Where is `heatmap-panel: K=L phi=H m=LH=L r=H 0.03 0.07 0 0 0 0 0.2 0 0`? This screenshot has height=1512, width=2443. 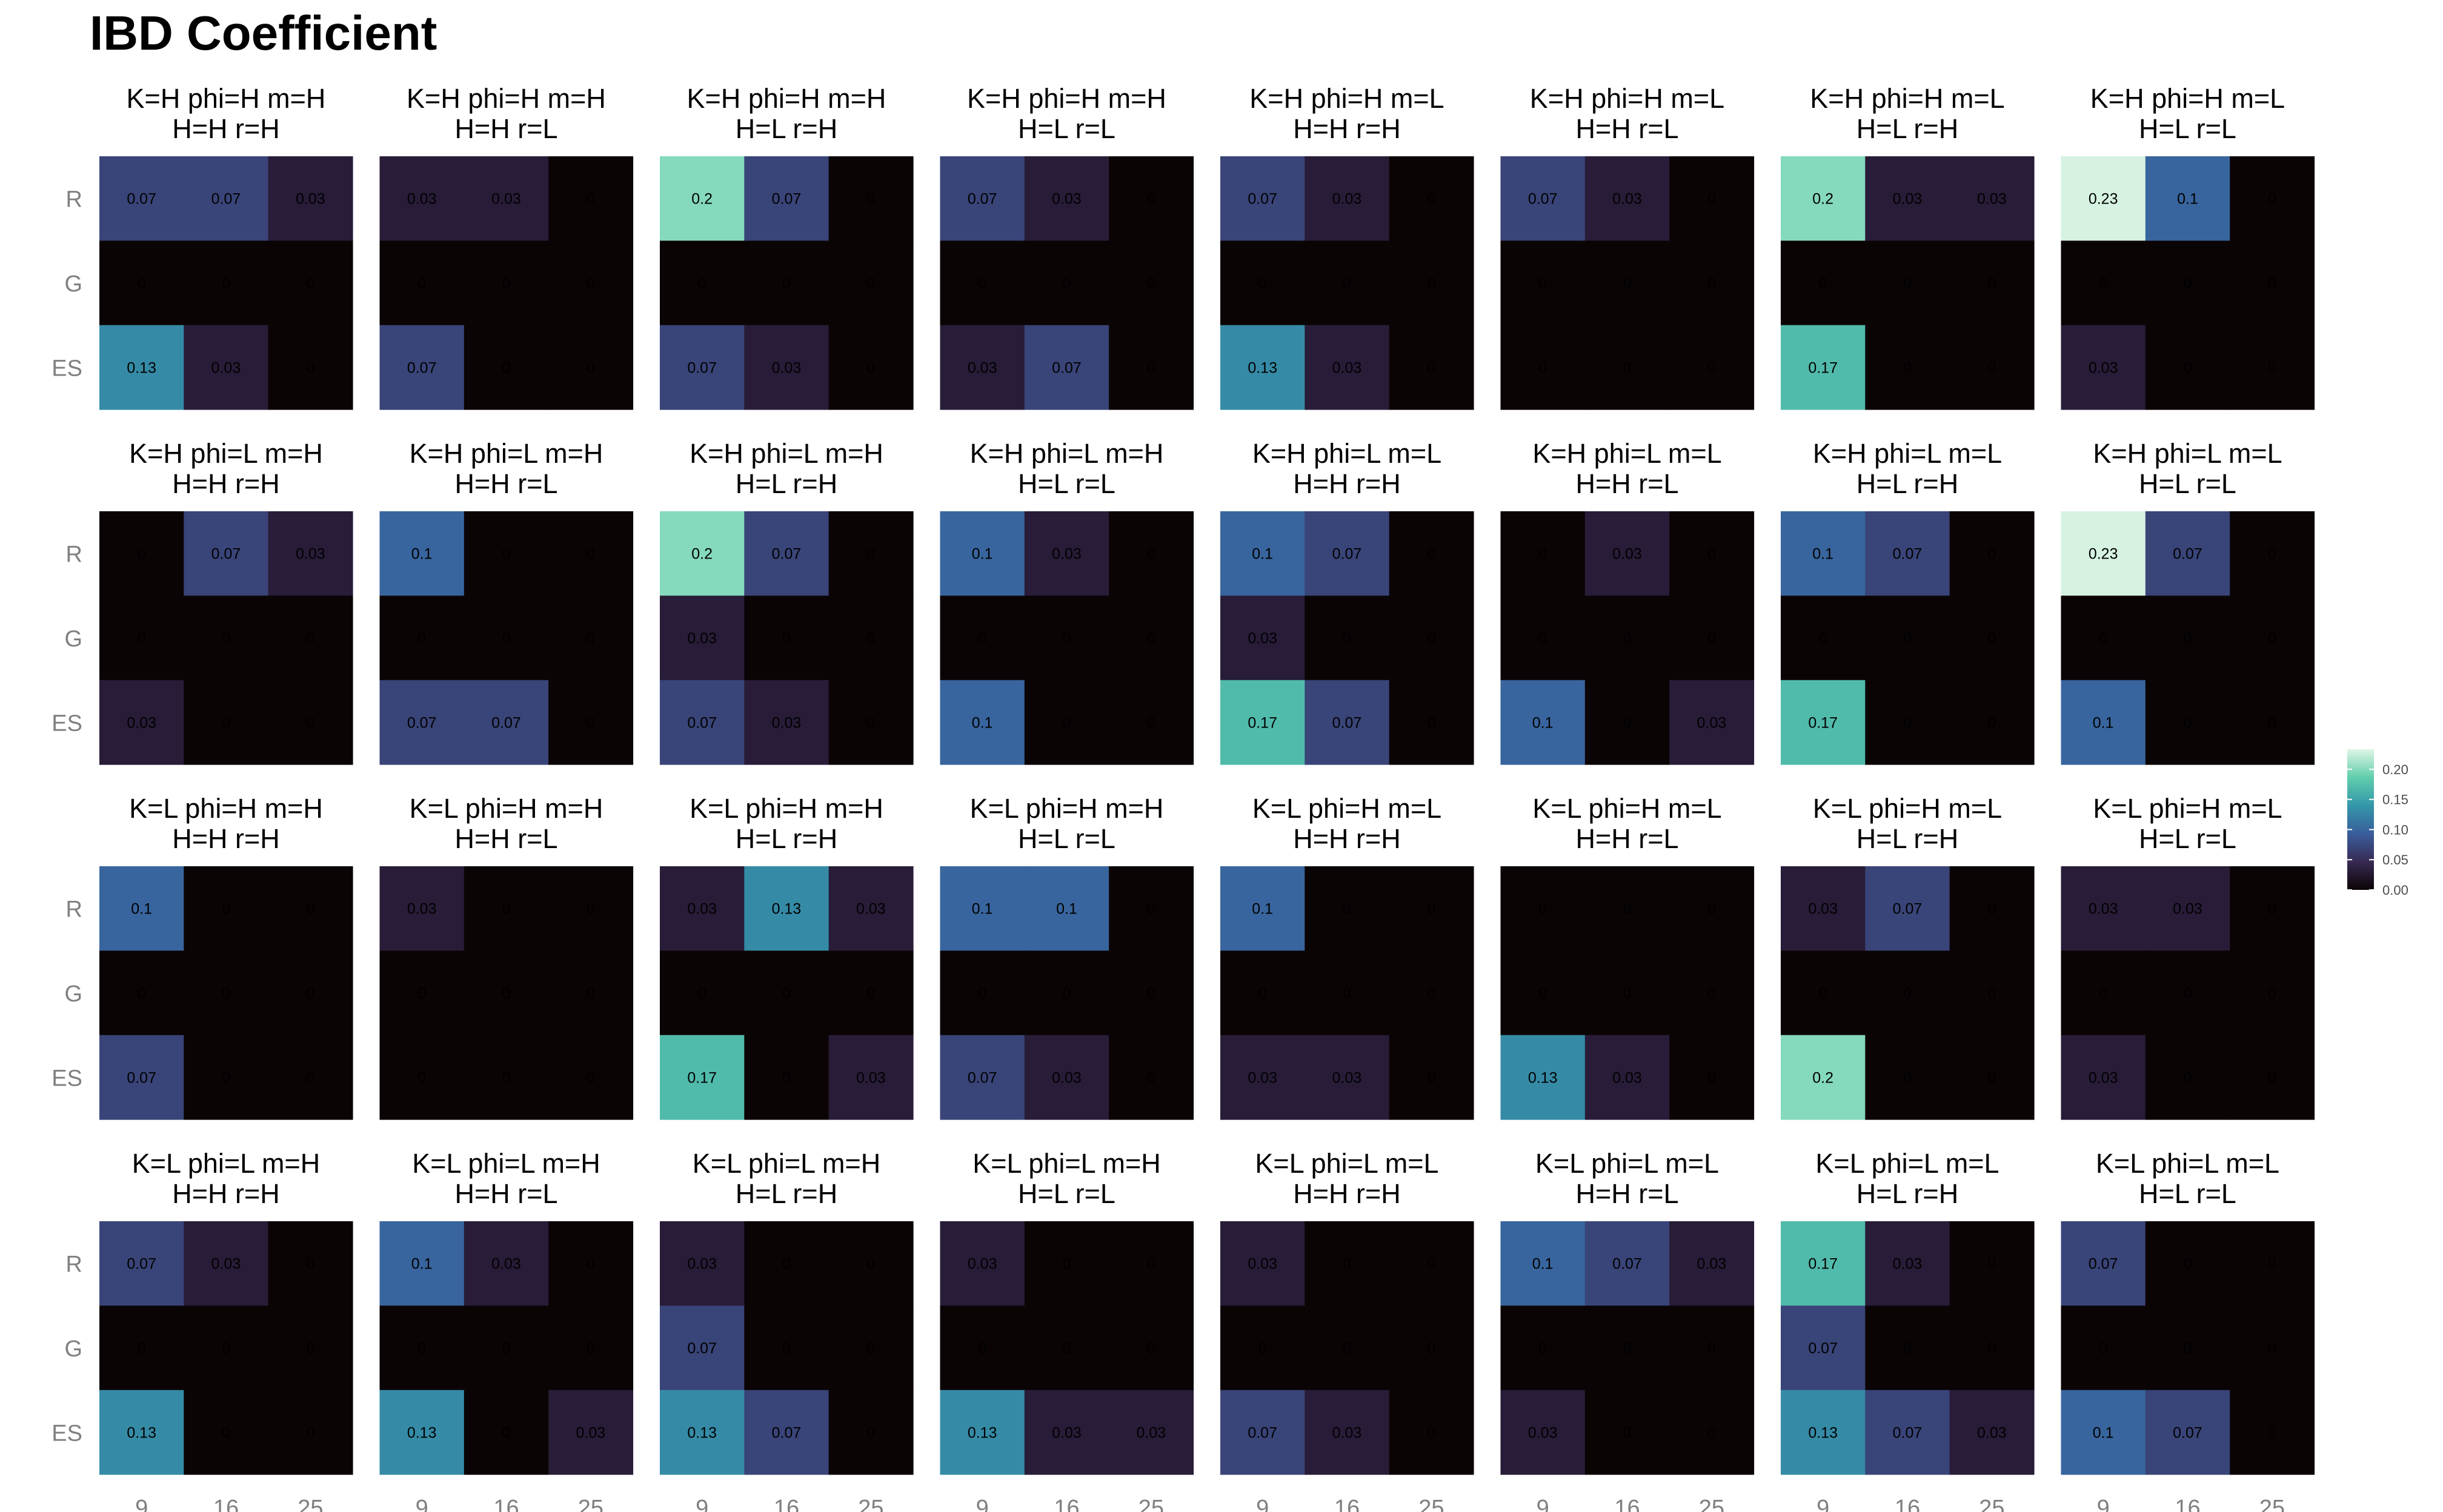 heatmap-panel: K=L phi=H m=LH=L r=H 0.03 0.07 0 0 0 0 0.2 0 0 is located at coordinates (1908, 956).